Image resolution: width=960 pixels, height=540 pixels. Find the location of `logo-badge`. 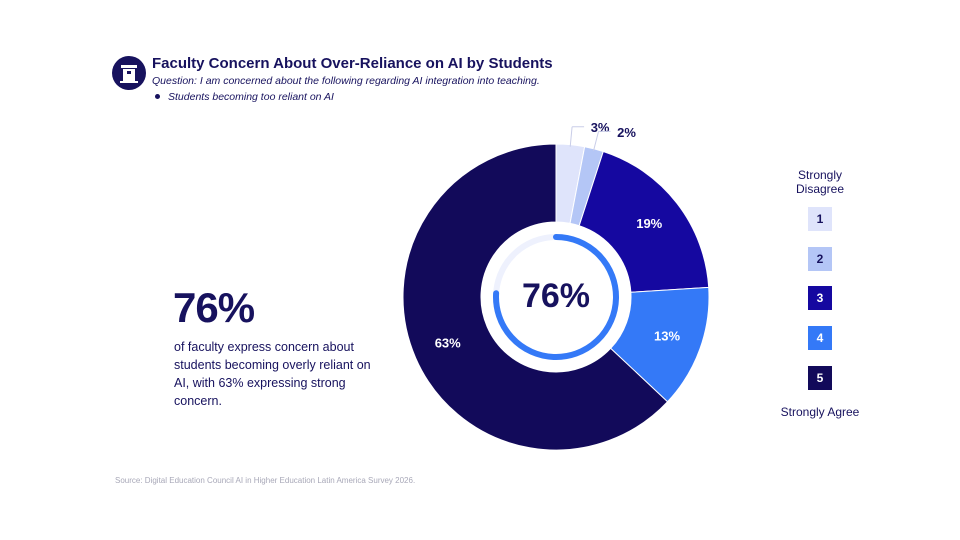

logo-badge is located at coordinates (129, 73).